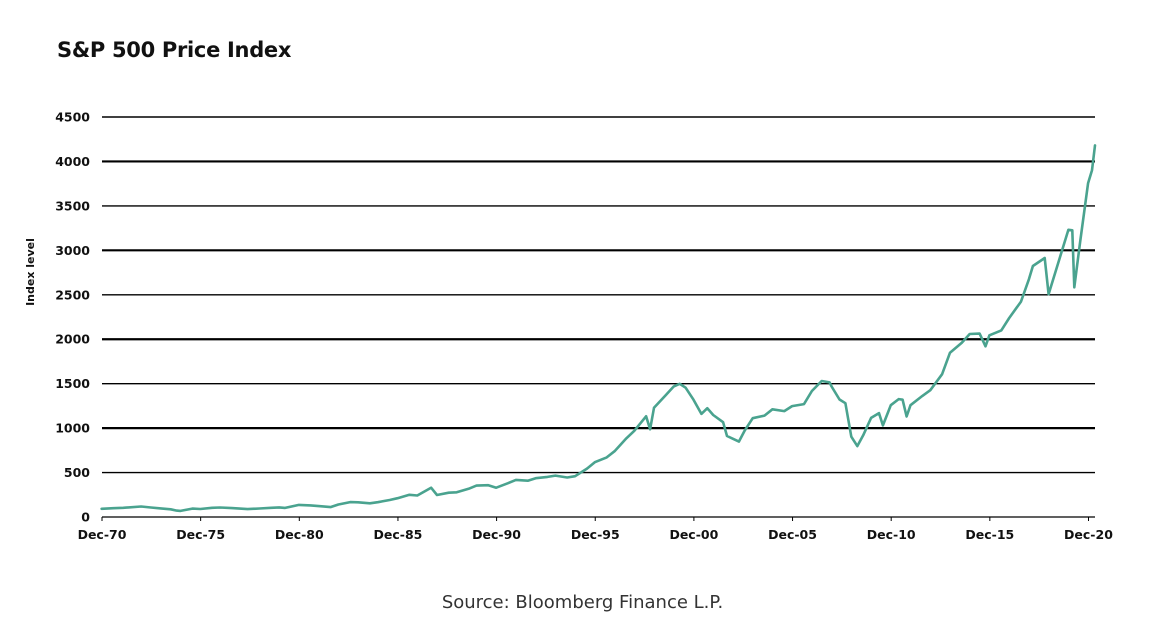 The image size is (1165, 635). I want to click on y-axis-label: Index level, so click(30, 272).